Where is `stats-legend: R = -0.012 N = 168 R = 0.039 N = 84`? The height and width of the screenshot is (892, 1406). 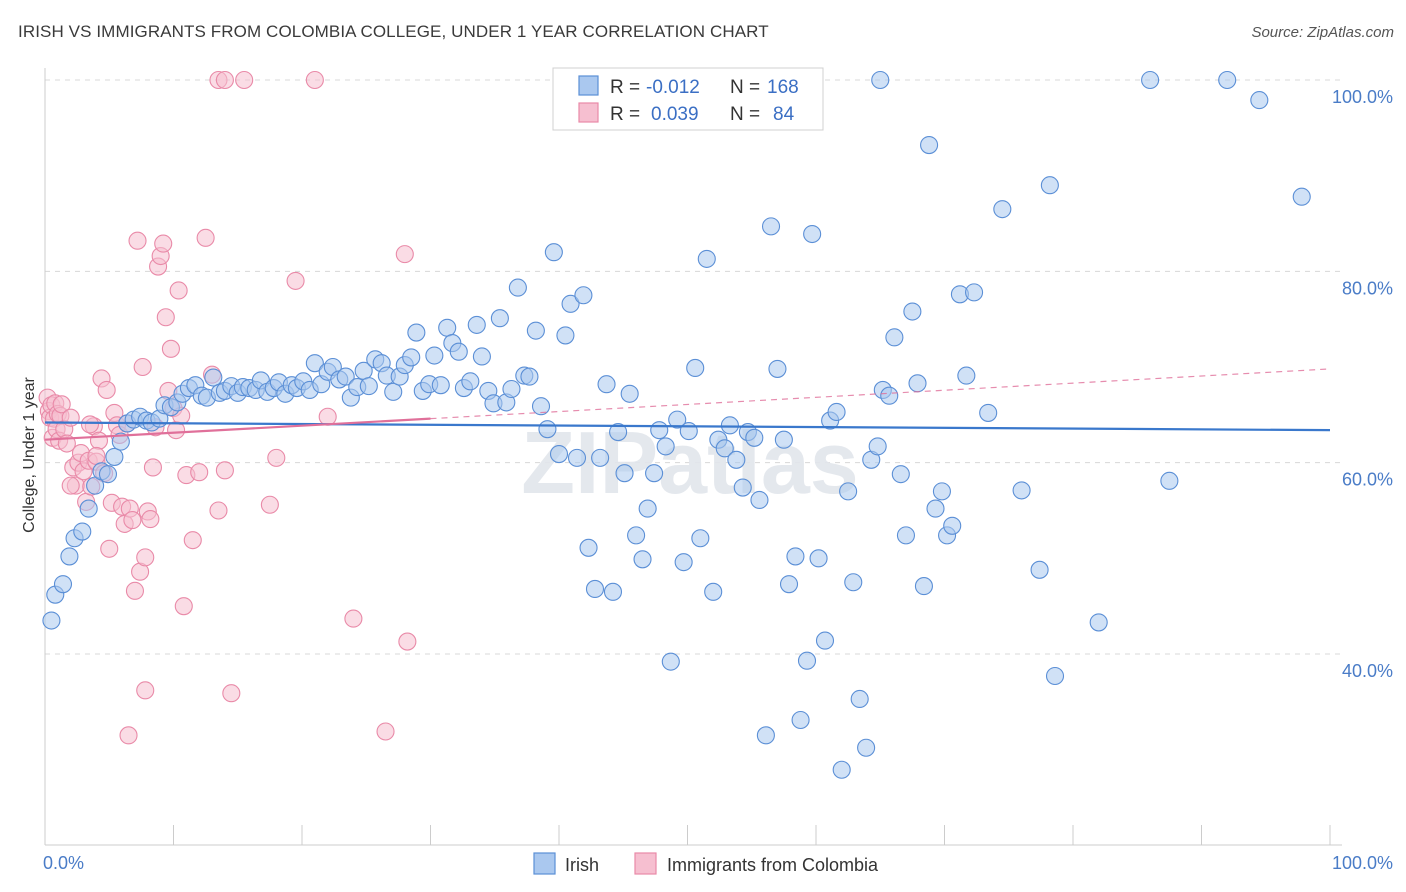 stats-legend: R = -0.012 N = 168 R = 0.039 N = 84 is located at coordinates (688, 99).